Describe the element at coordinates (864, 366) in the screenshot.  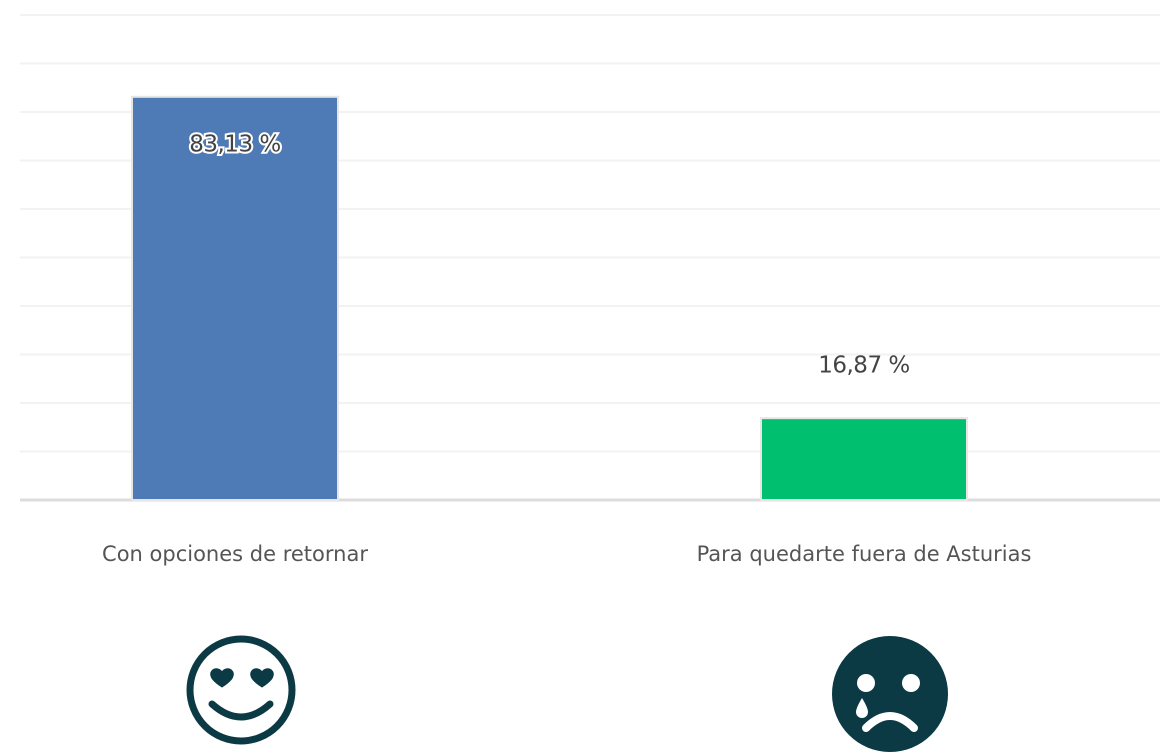
I see `value-label: 16,87 %` at that location.